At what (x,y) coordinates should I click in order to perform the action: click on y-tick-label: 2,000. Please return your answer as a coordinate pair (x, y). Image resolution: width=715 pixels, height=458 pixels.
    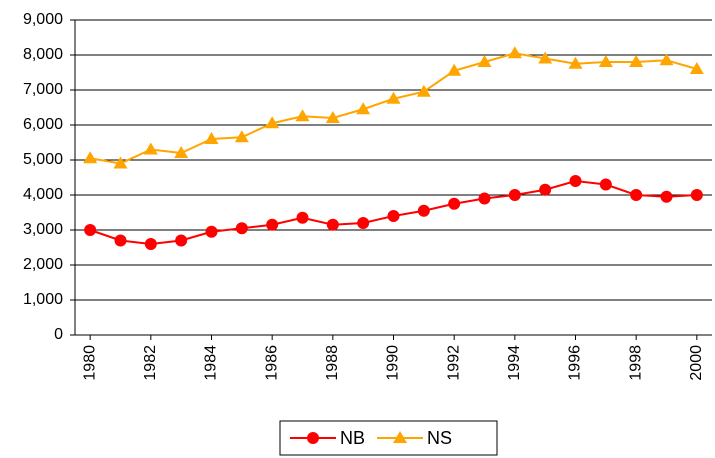
    Looking at the image, I should click on (43, 264).